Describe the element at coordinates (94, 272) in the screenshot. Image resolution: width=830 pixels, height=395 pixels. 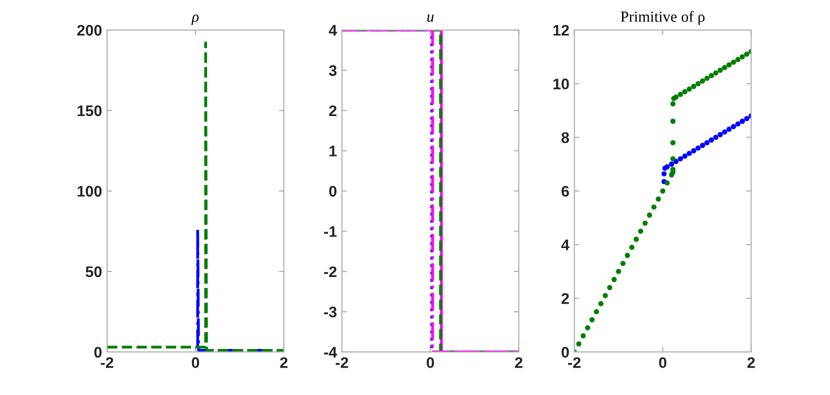
I see `y-tick-label: 50` at that location.